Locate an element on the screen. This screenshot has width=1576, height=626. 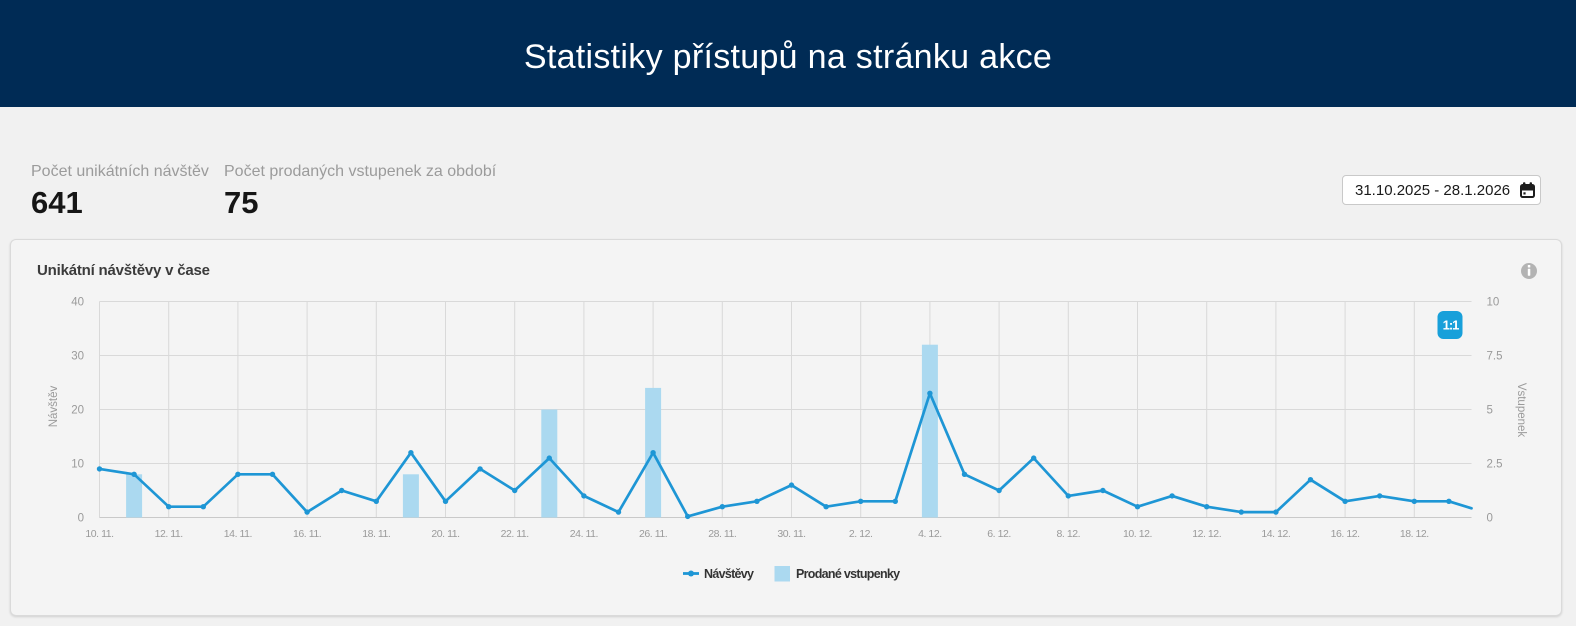
svg-text: 30 is located at coordinates (77, 357).